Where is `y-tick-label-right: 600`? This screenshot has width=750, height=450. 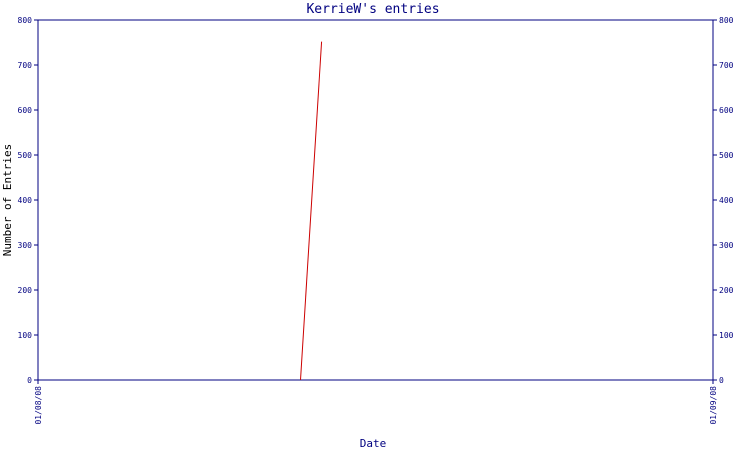
y-tick-label-right: 600 is located at coordinates (726, 110).